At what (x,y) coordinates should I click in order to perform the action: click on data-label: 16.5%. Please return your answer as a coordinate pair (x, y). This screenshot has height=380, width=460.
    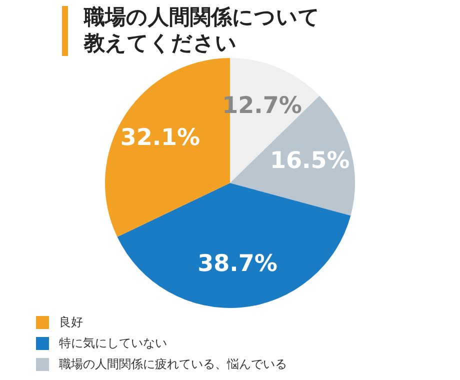
    Looking at the image, I should click on (310, 161).